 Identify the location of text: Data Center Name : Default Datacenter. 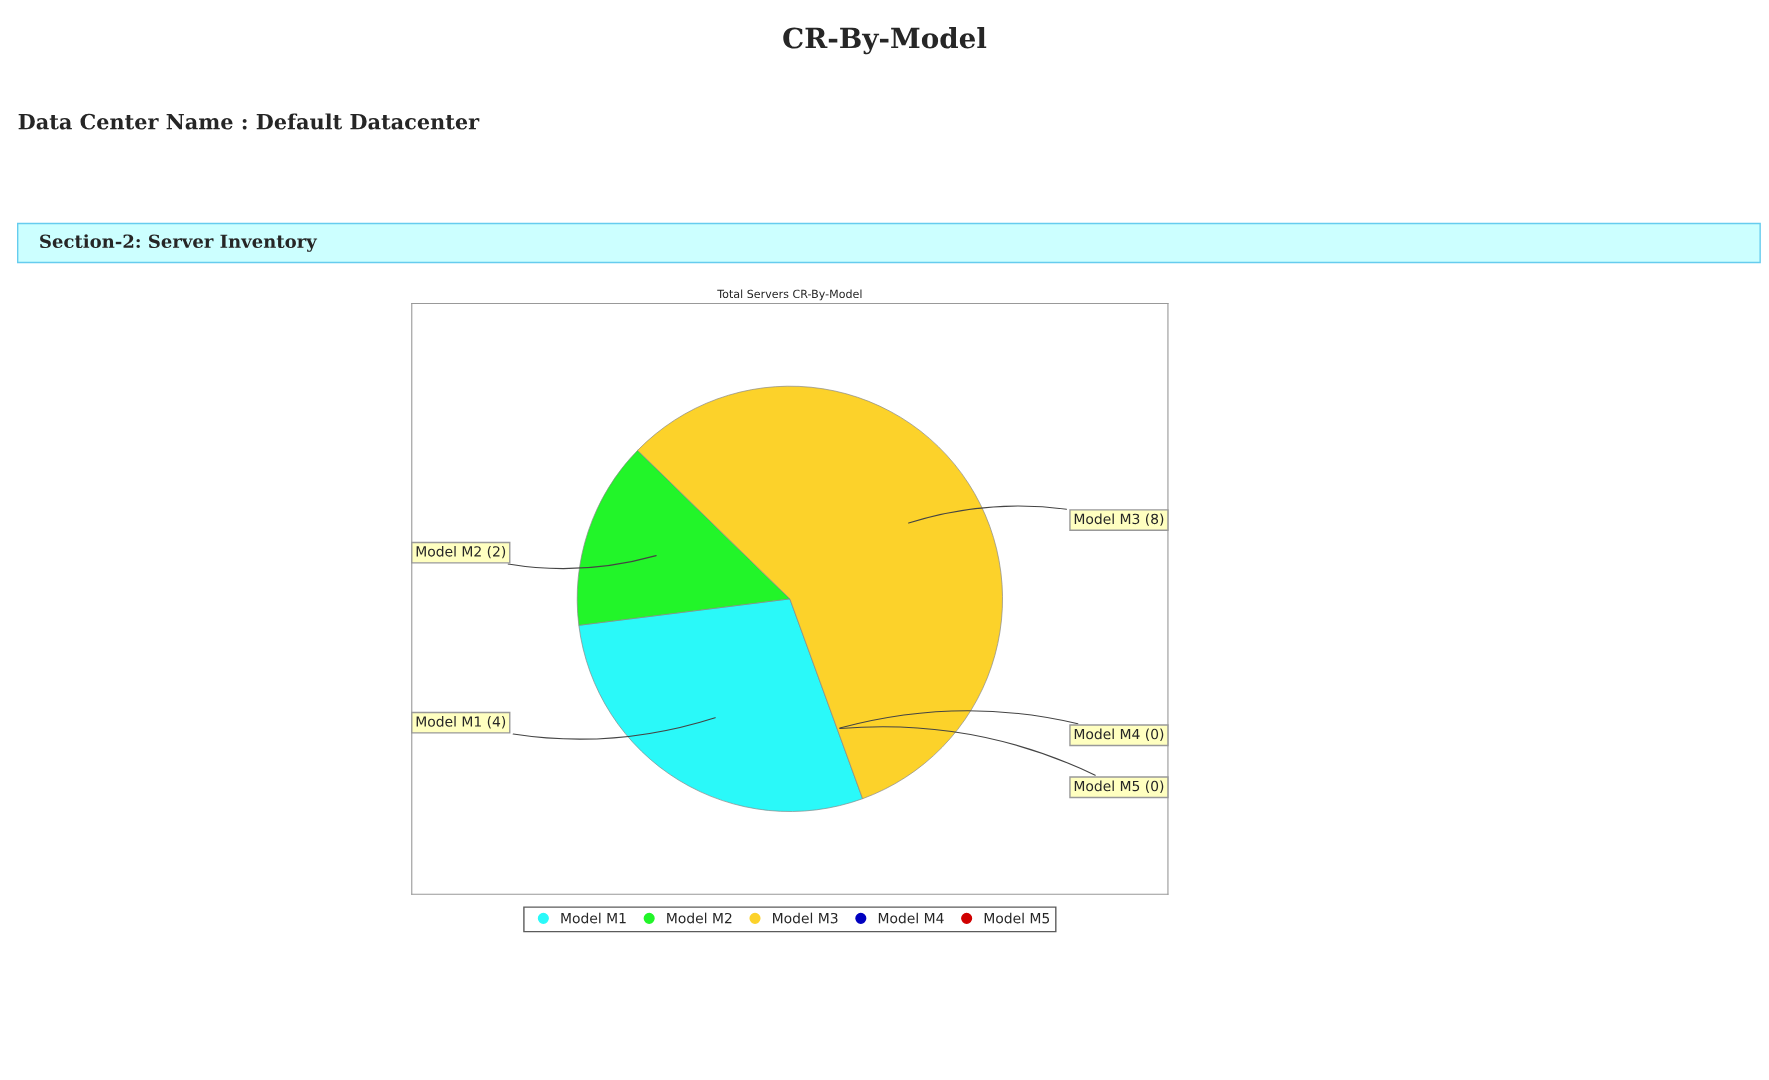
(249, 121).